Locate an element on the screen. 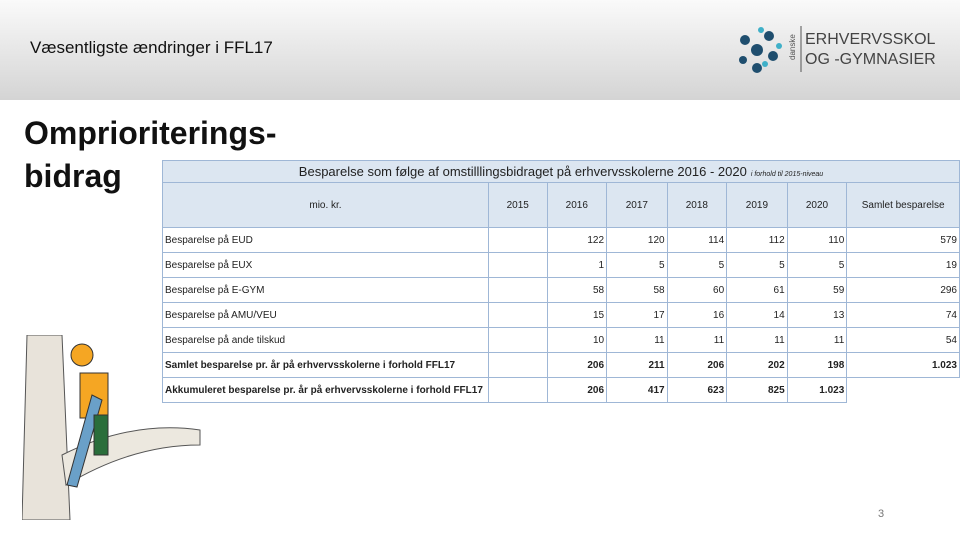  table-cell: 202 is located at coordinates (757, 365).